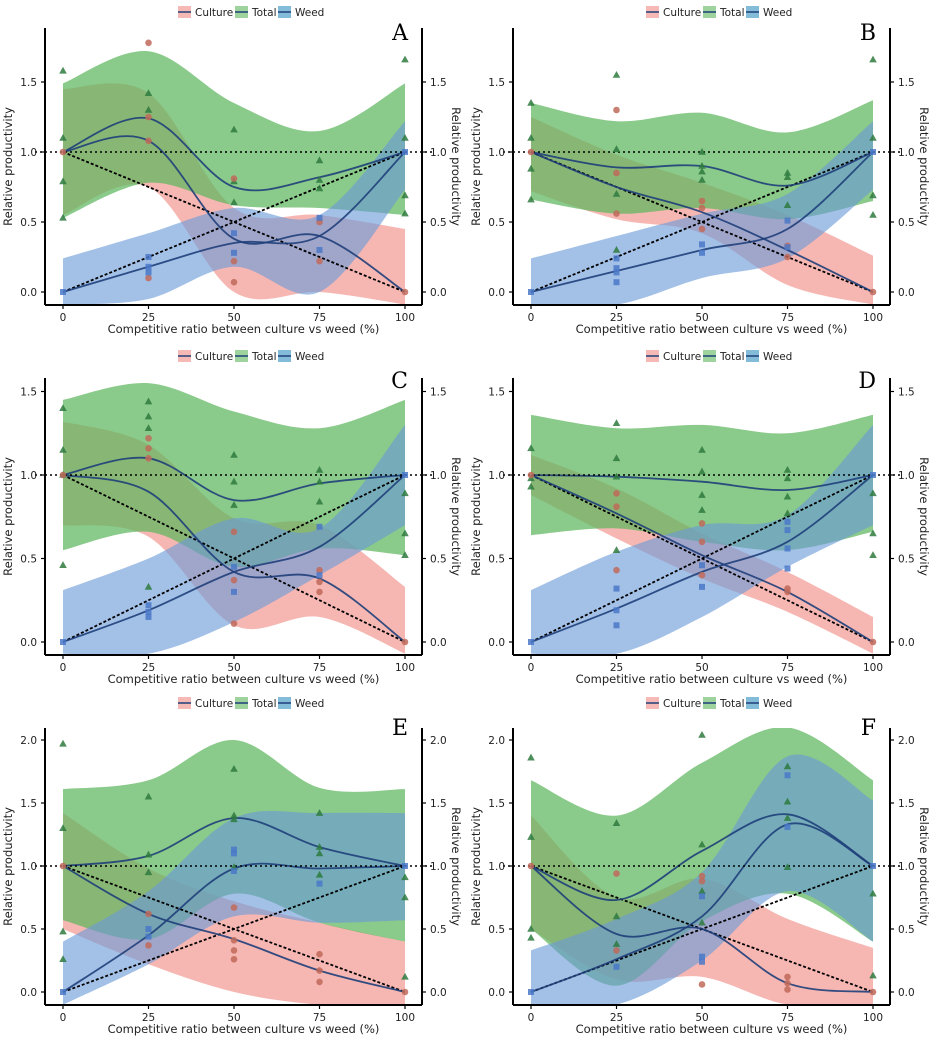 The height and width of the screenshot is (1043, 935). What do you see at coordinates (673, 703) in the screenshot?
I see `legend-item-culture: Culture` at bounding box center [673, 703].